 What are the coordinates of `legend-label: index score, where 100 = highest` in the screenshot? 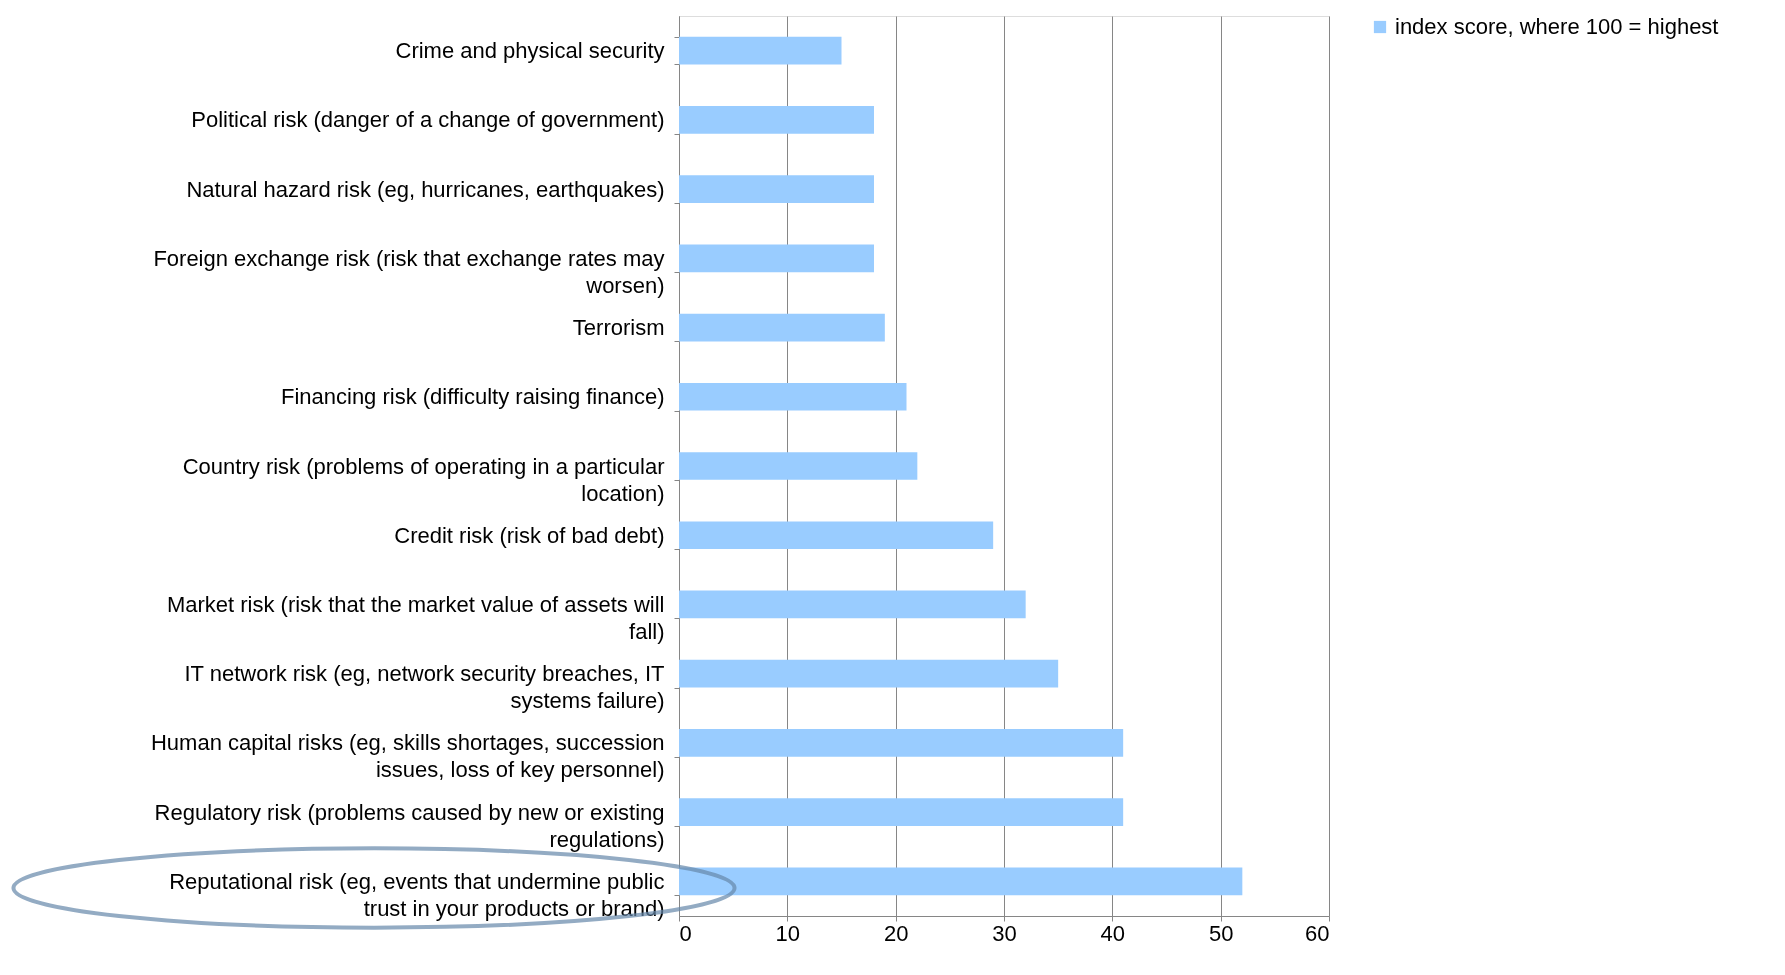 It's located at (1557, 26).